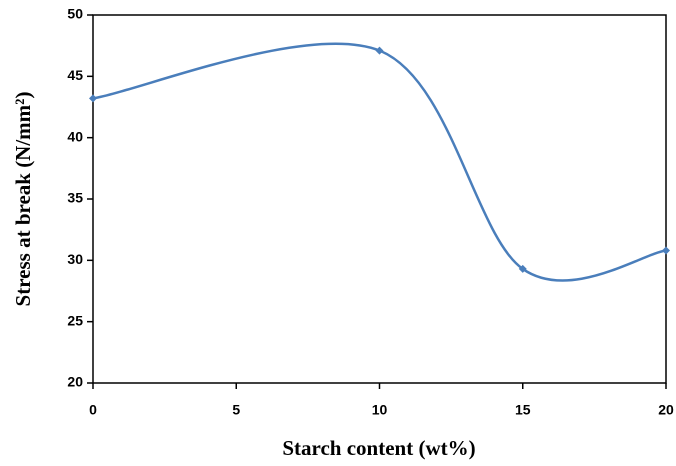  What do you see at coordinates (75, 198) in the screenshot?
I see `y-tick-label: 35` at bounding box center [75, 198].